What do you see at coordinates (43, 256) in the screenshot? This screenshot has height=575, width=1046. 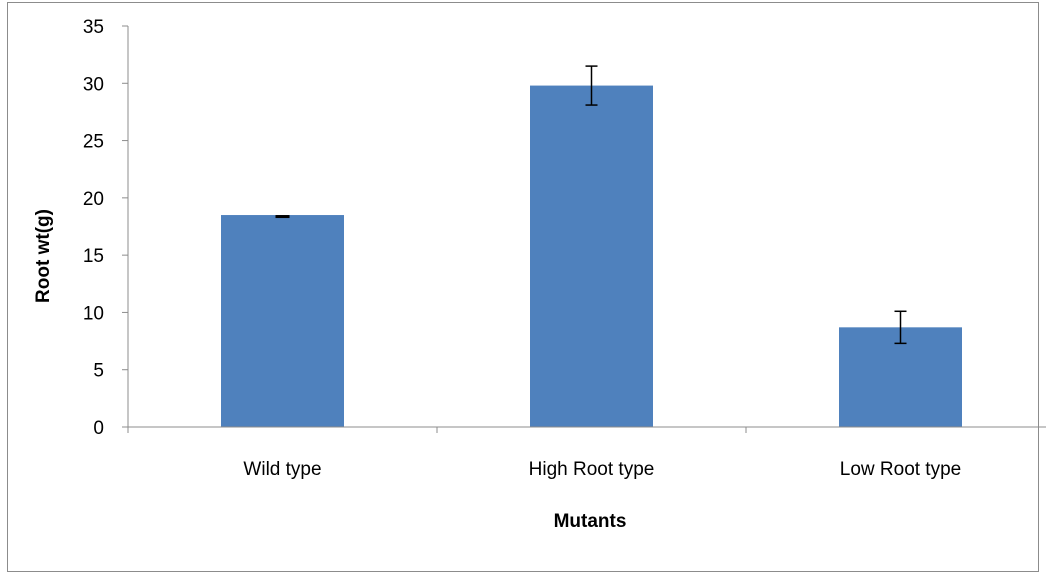 I see `y-axis-title: Root wt(g)` at bounding box center [43, 256].